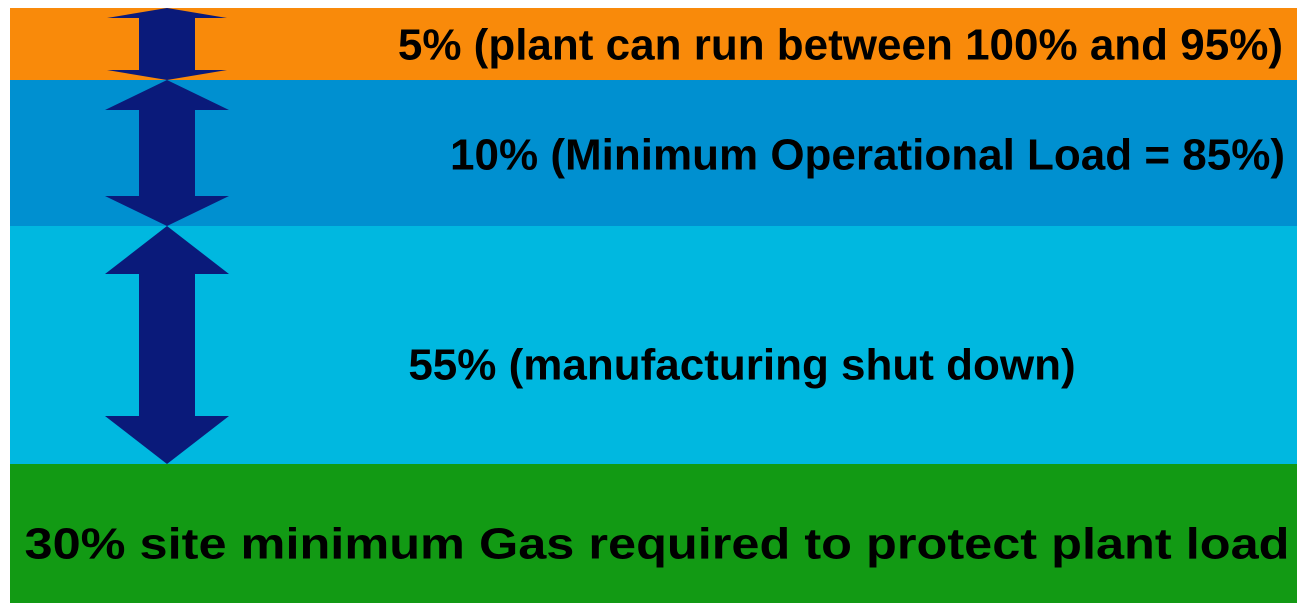 Image resolution: width=1297 pixels, height=605 pixels. What do you see at coordinates (867, 155) in the screenshot?
I see `band-label: 10% (Minimum Operational Load = 85%)` at bounding box center [867, 155].